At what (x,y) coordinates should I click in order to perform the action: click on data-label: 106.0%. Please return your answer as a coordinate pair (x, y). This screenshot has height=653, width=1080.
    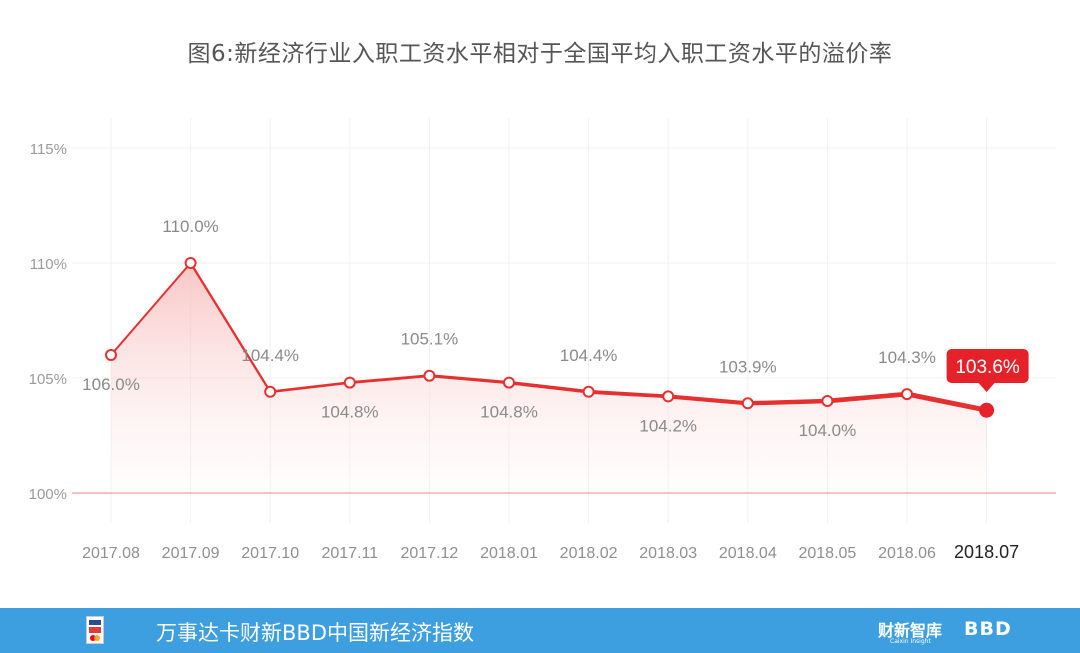
    Looking at the image, I should click on (111, 384).